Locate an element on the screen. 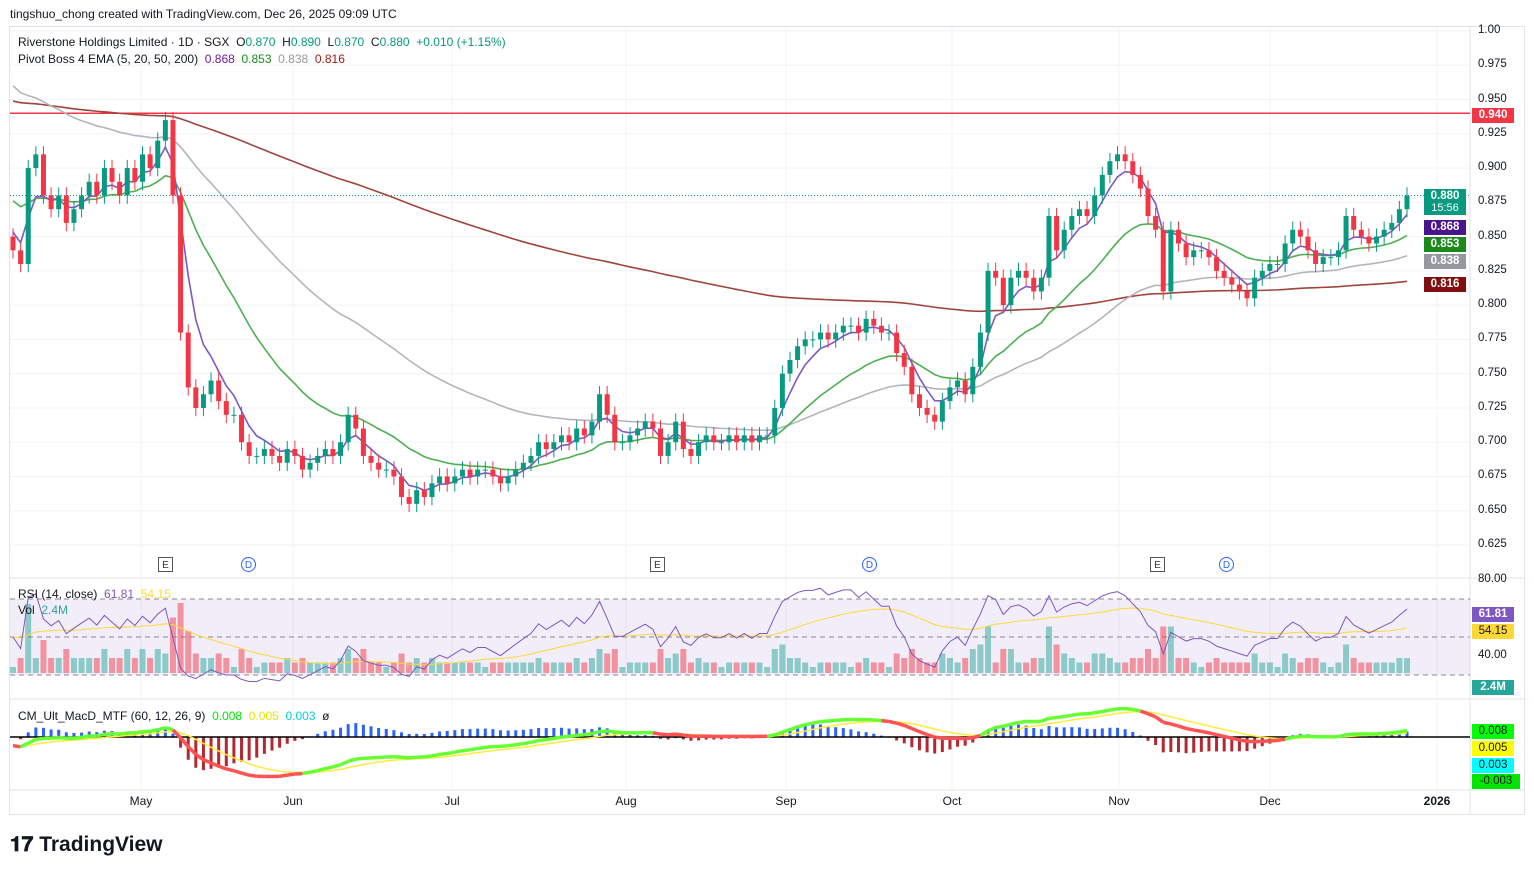  macd-title: CM_Ult_MacD_MTF (60, 12, 26, 9) is located at coordinates (112, 716).